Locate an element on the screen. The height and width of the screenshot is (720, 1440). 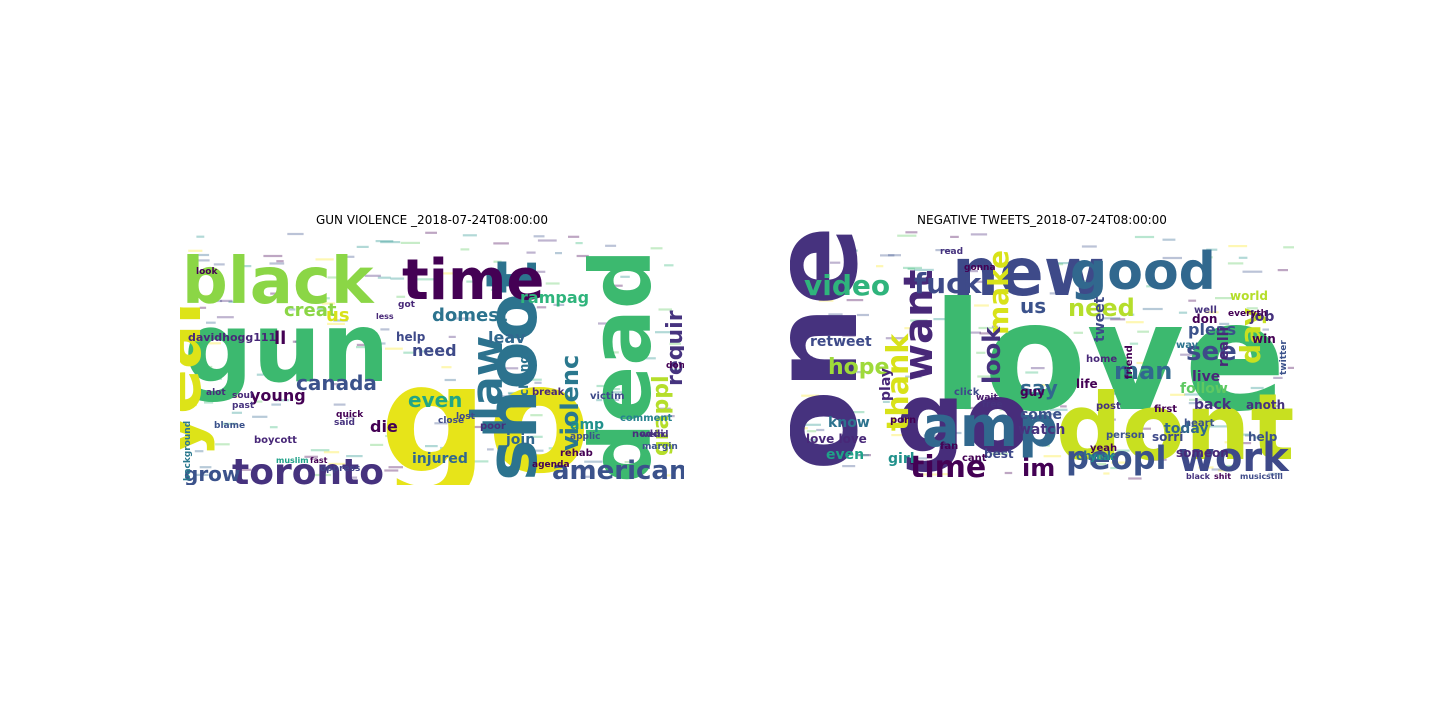
cloud-word: friend is located at coordinates (1129, 362).